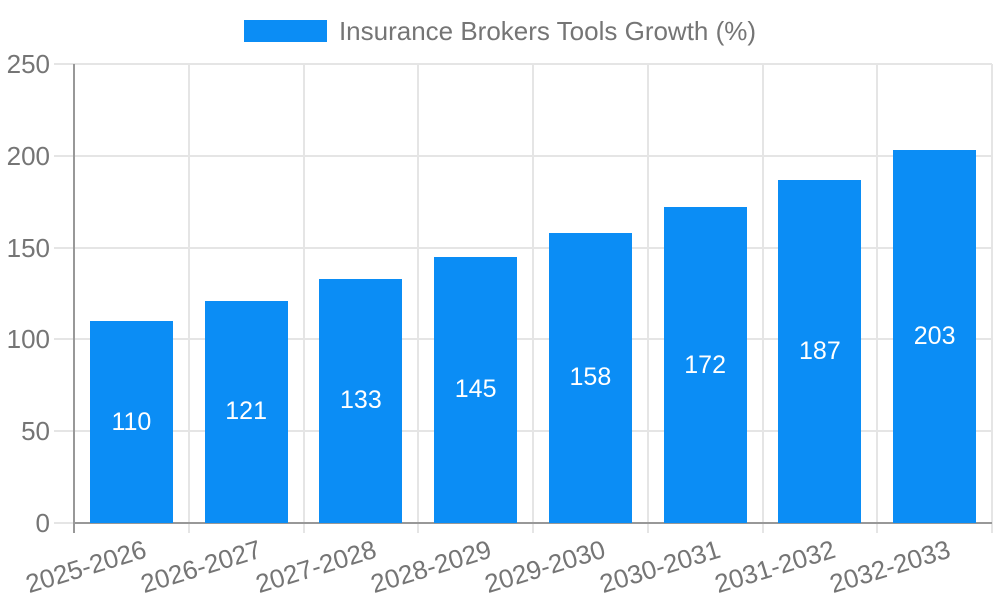 The image size is (1000, 600). Describe the element at coordinates (28, 339) in the screenshot. I see `y-axis-tick-label: 100` at that location.